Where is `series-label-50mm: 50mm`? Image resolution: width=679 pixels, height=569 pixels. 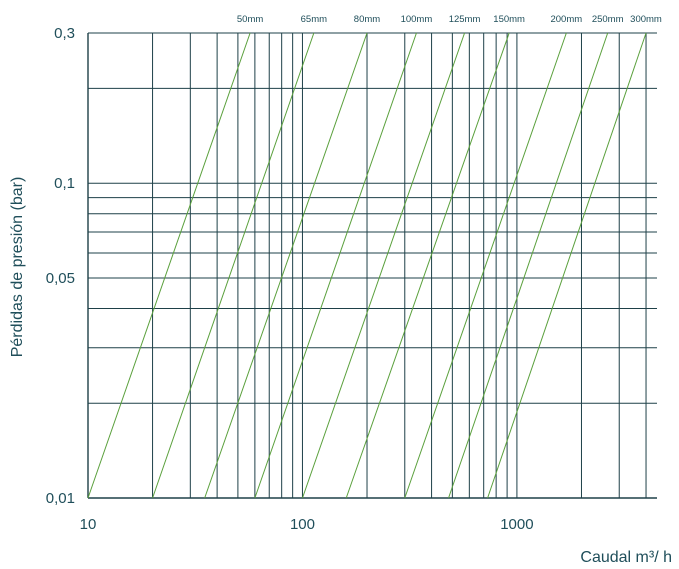 series-label-50mm: 50mm is located at coordinates (250, 19).